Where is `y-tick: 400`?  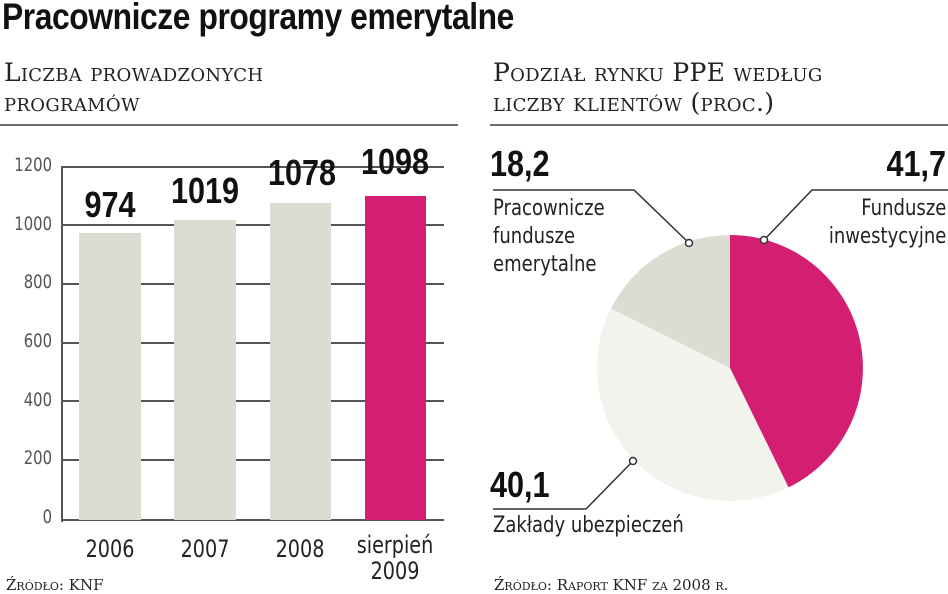
y-tick: 400 is located at coordinates (37, 400).